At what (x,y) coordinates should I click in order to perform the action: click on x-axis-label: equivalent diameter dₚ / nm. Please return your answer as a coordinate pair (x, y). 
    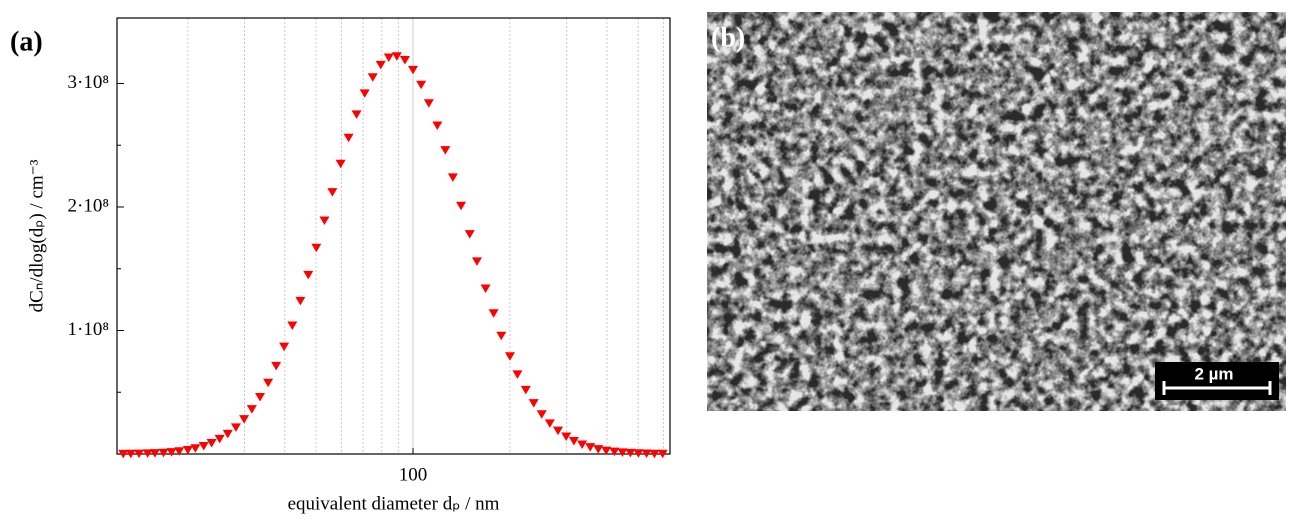
    Looking at the image, I should click on (394, 503).